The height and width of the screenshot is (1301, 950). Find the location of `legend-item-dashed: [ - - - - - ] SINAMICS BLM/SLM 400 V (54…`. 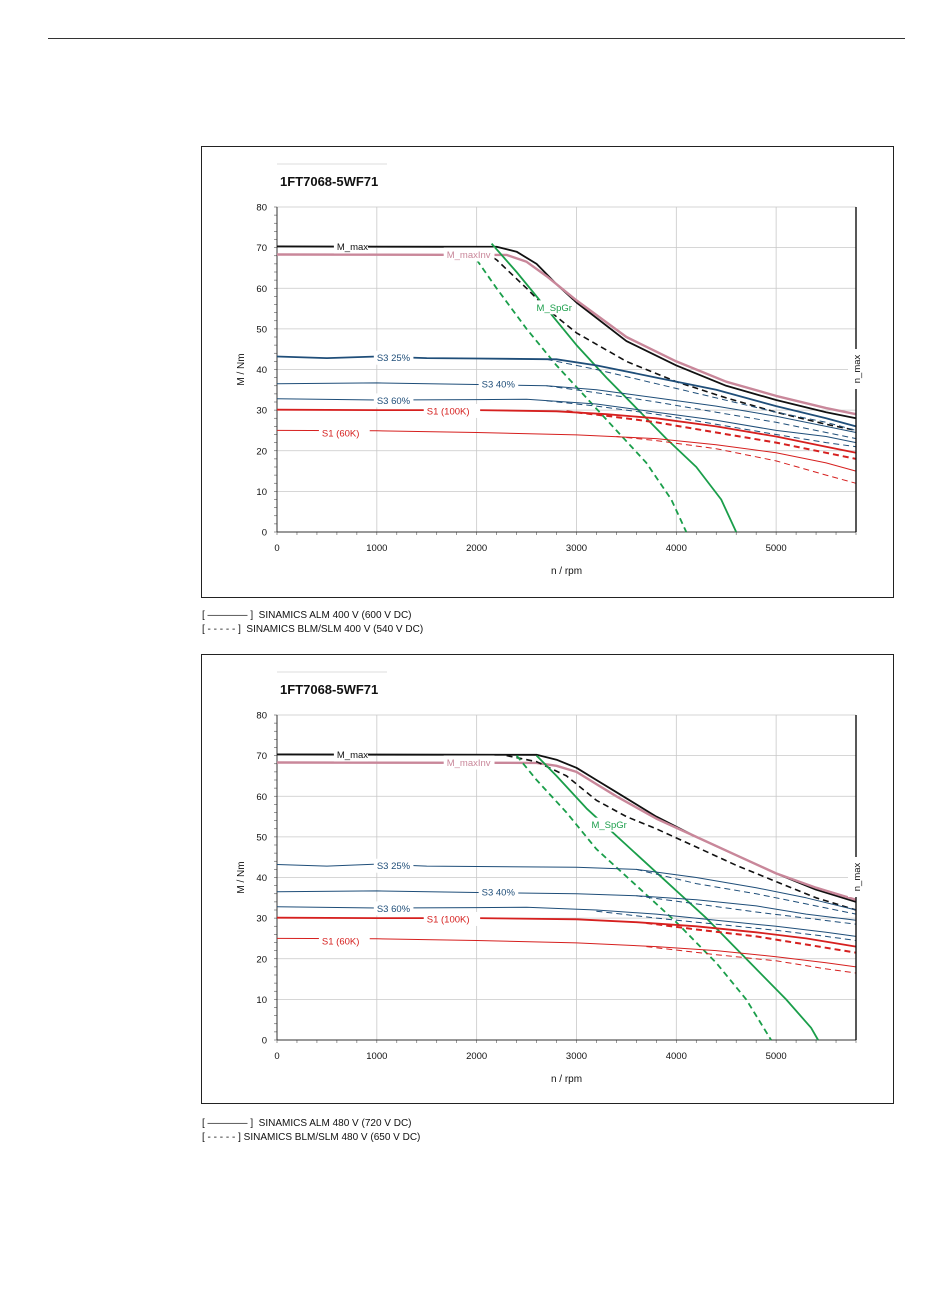

legend-item-dashed: [ - - - - - ] SINAMICS BLM/SLM 400 V (54… is located at coordinates (313, 629).